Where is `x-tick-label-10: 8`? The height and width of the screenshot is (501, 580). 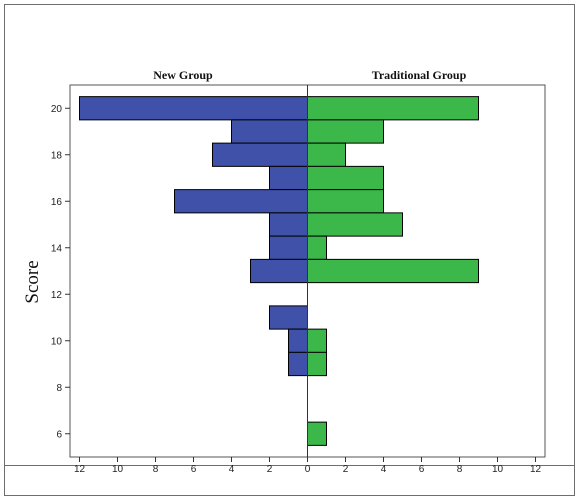
x-tick-label-10: 8 is located at coordinates (460, 469).